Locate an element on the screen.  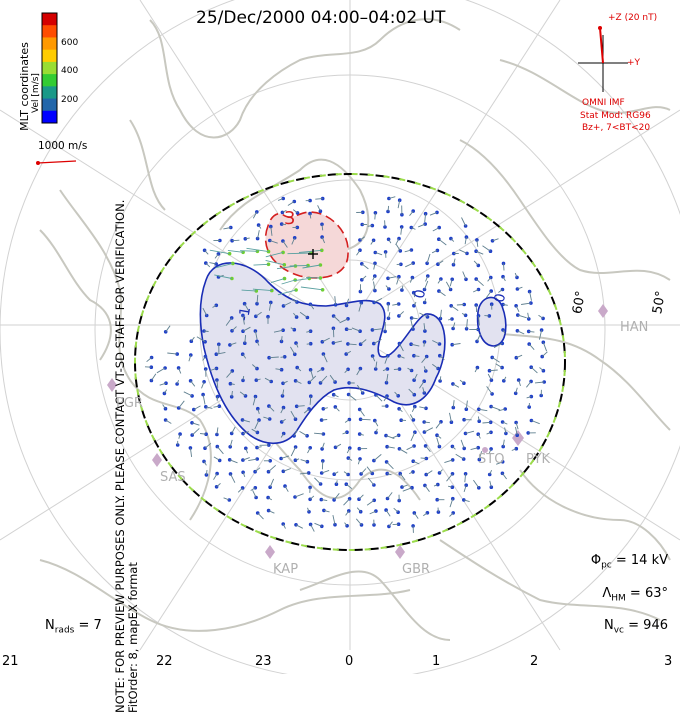
stat-n-vc-value: = 946 is located at coordinates (648, 625).